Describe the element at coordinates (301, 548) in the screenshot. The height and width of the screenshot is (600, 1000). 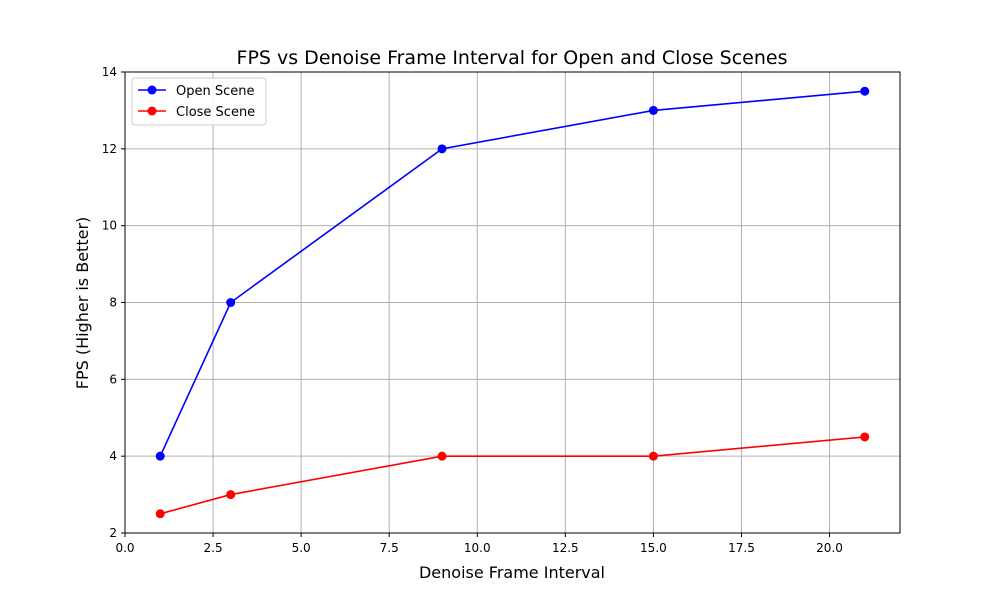
I see `x-tick-label: 5.0` at that location.